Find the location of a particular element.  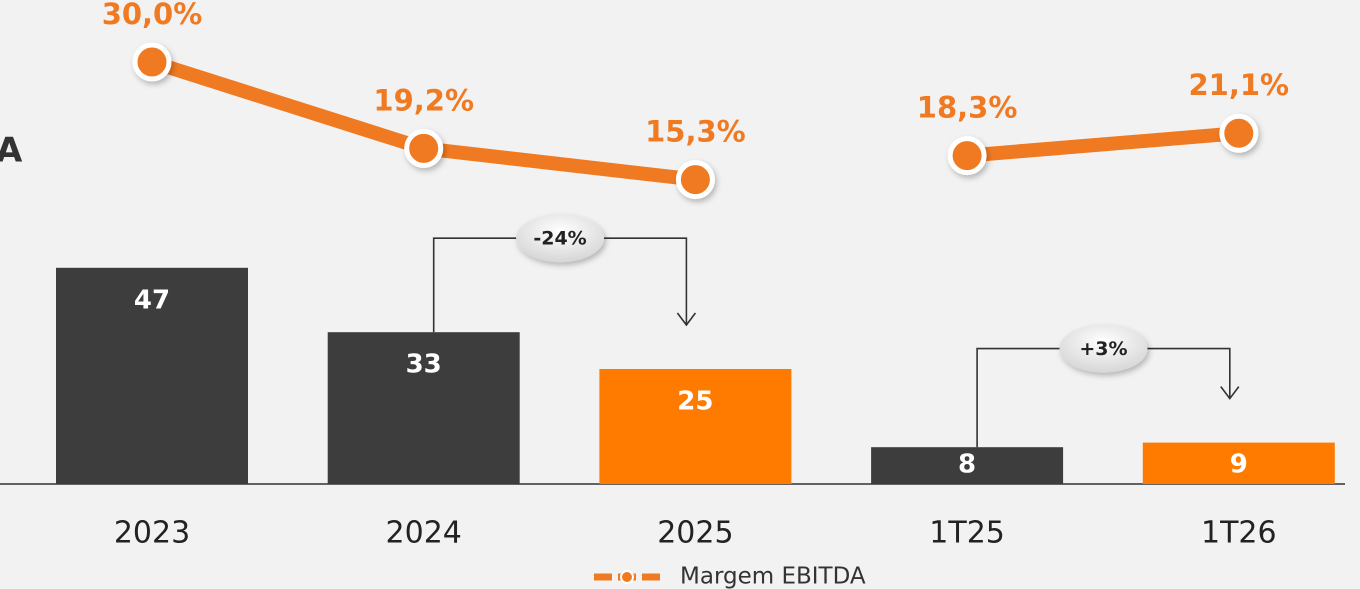

margin-label: 18,3% is located at coordinates (967, 108).